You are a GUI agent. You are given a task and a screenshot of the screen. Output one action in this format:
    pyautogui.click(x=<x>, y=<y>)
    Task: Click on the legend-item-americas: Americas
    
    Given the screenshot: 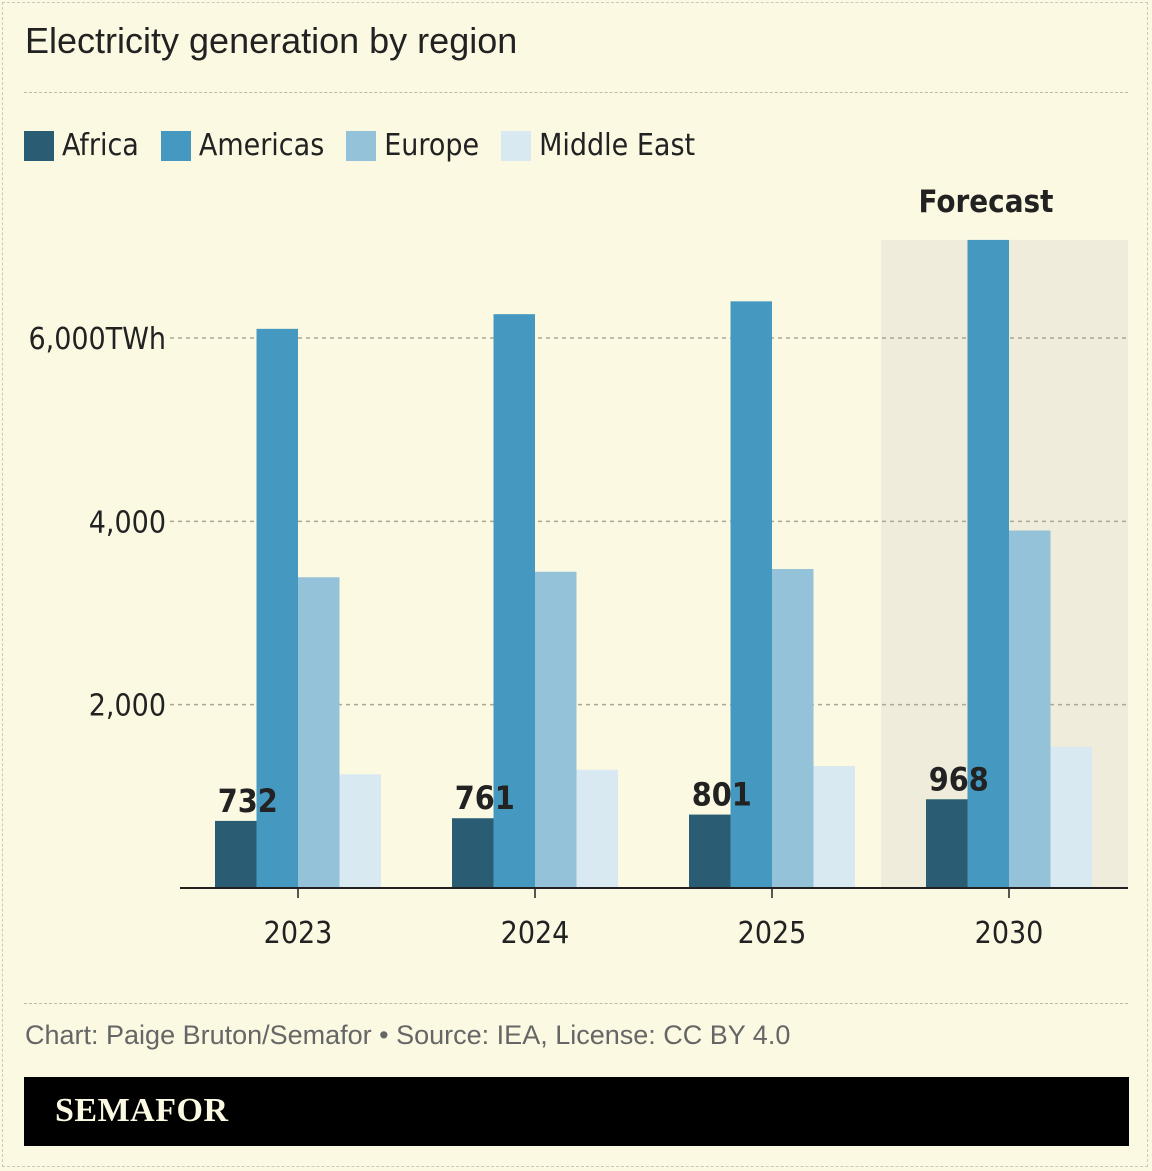 What is the action you would take?
    pyautogui.click(x=242, y=145)
    